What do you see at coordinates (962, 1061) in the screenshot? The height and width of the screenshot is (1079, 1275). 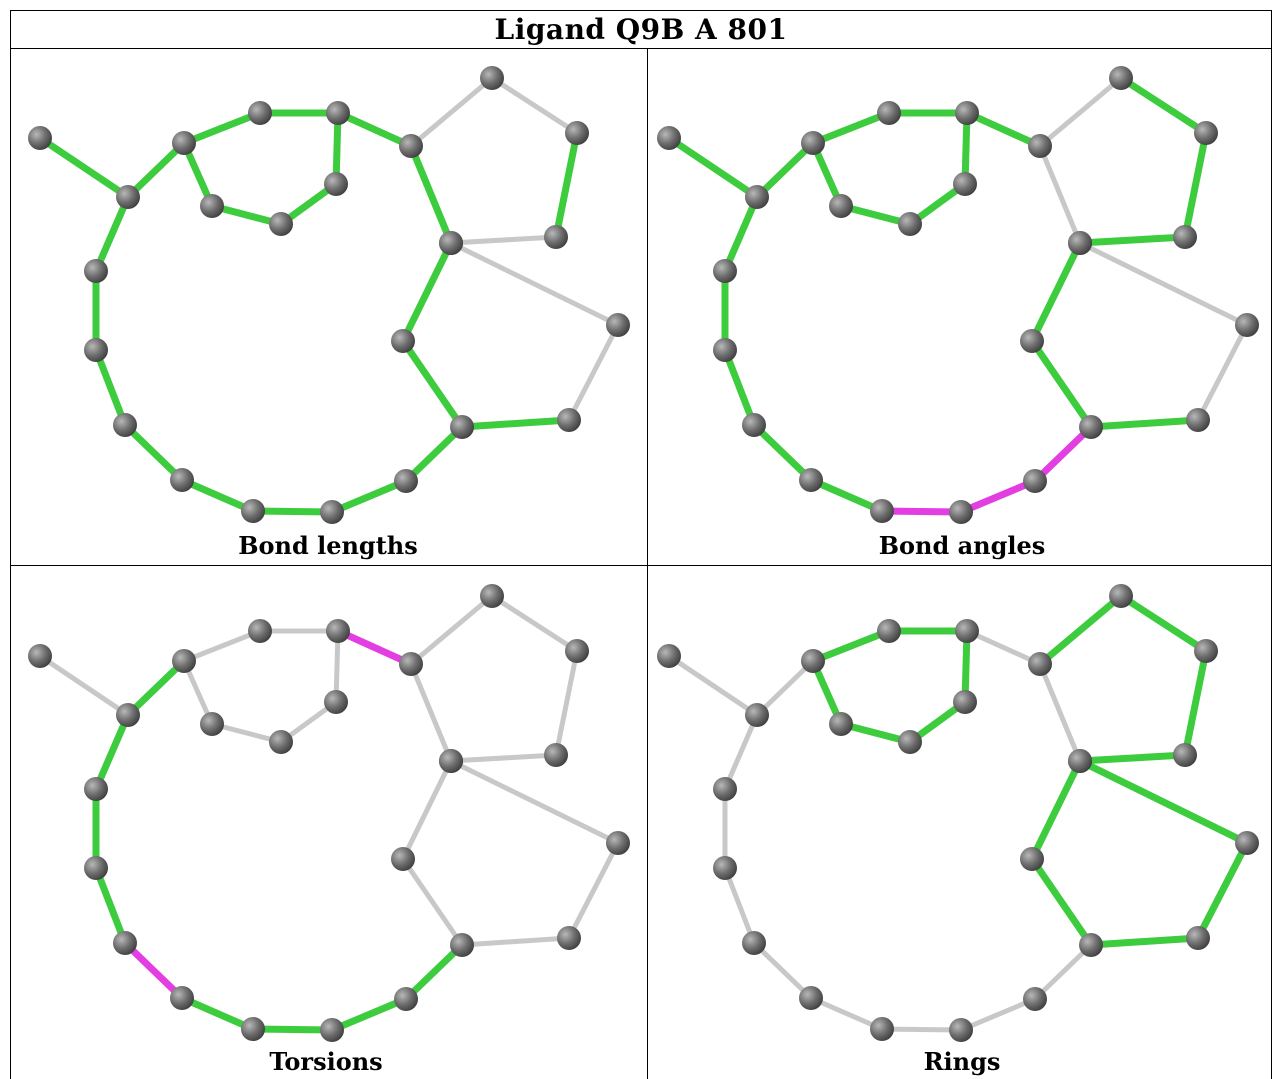 I see `caption-rings: Rings` at bounding box center [962, 1061].